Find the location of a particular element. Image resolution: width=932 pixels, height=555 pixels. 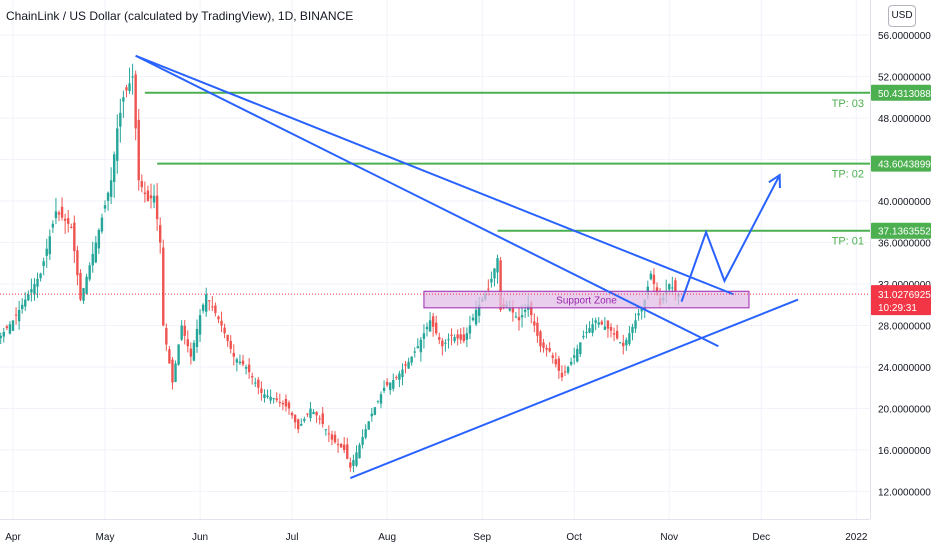

support-zone-box is located at coordinates (586, 299).